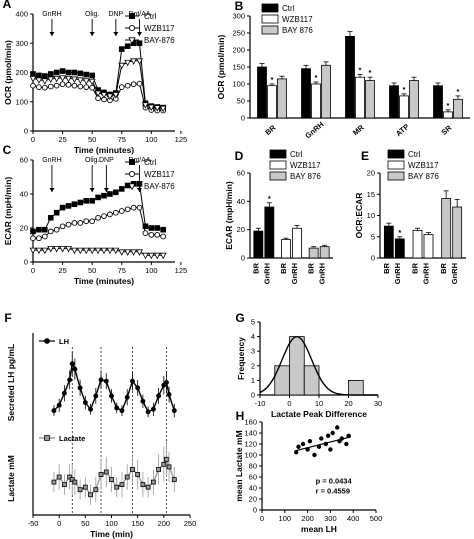  I want to click on x-axis-label: Time (min), so click(111, 534).